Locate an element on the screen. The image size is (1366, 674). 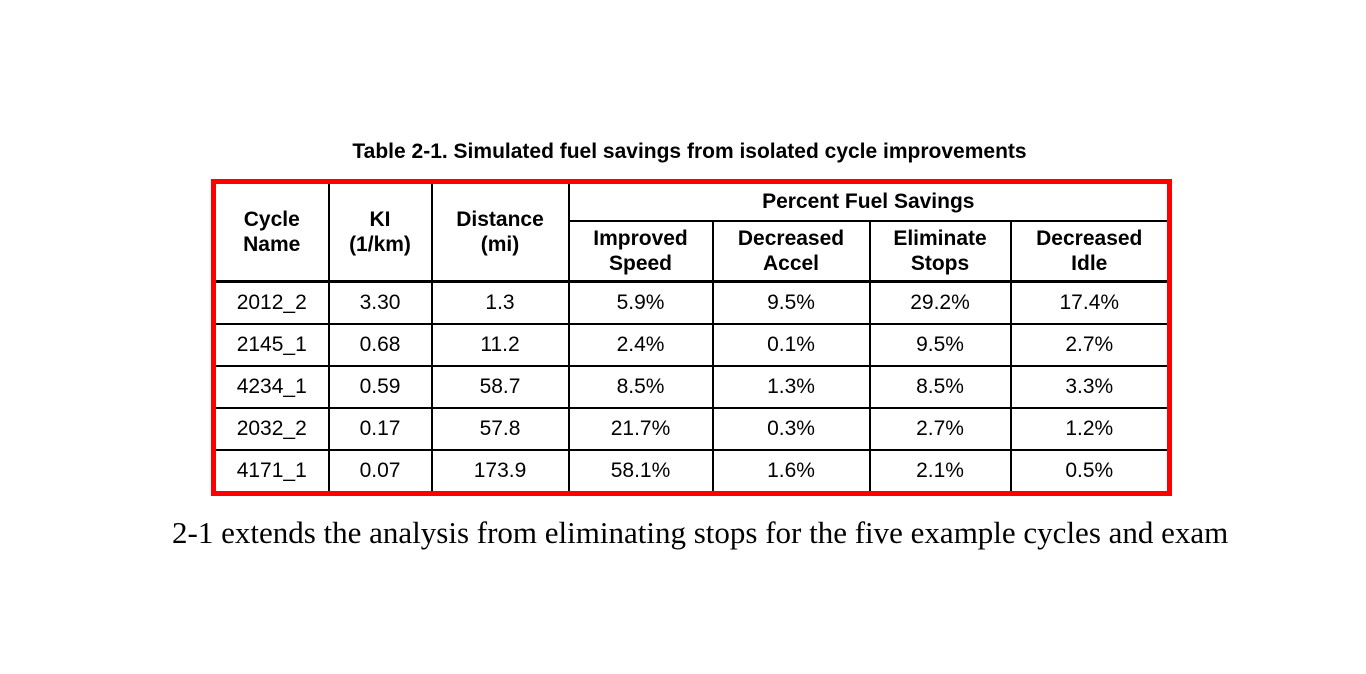
col-header-ki: KI (1/km) is located at coordinates (380, 231).